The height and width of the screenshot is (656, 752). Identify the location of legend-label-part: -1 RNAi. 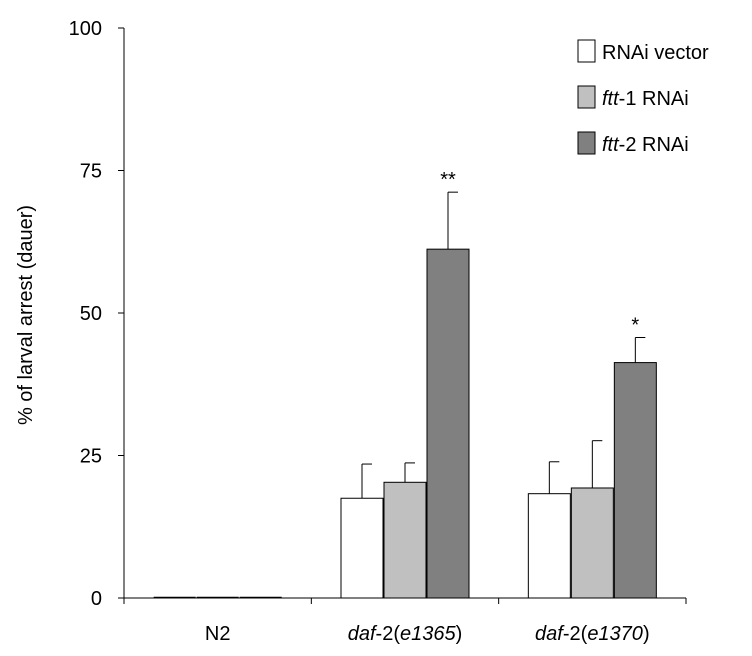
(654, 99).